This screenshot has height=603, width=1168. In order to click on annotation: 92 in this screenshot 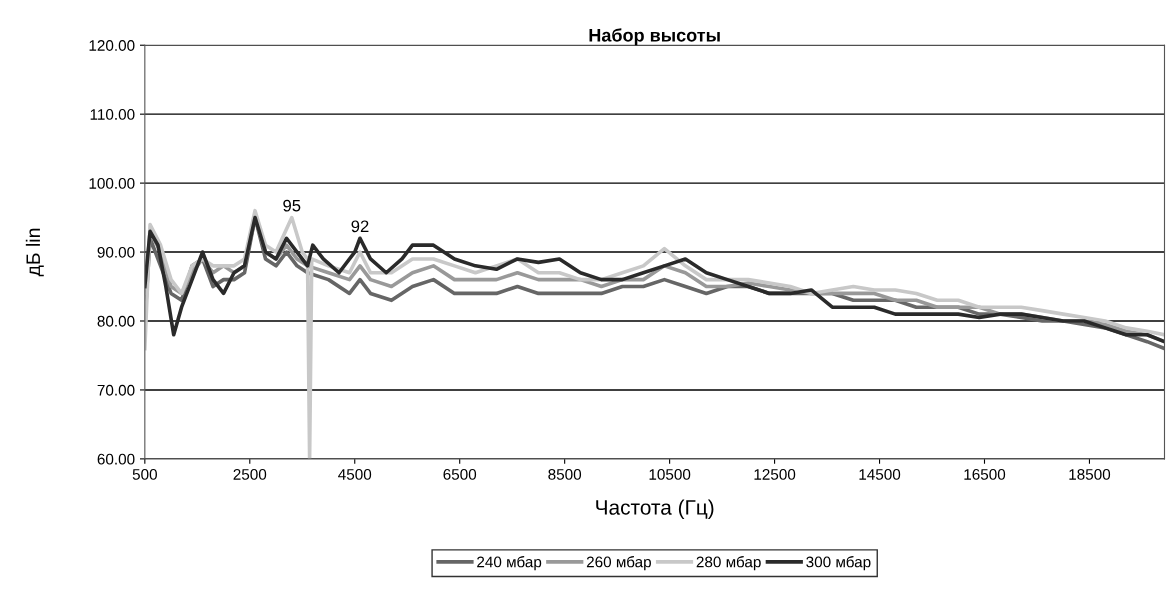, I will do `click(360, 226)`.